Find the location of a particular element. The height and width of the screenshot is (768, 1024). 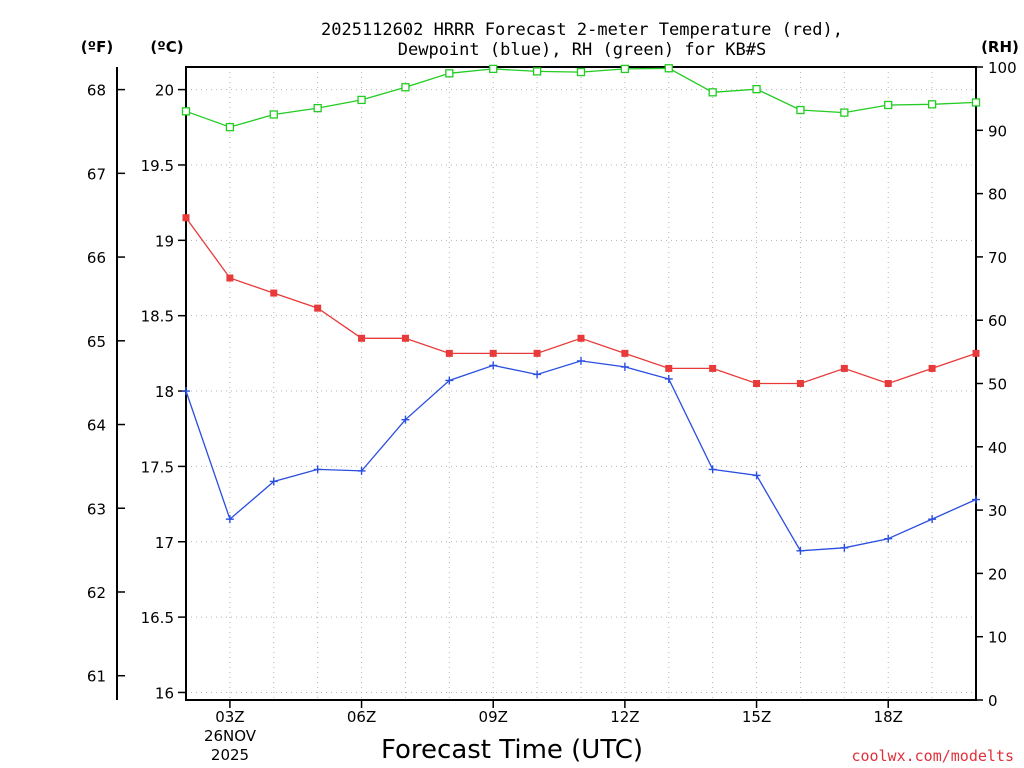

time-axis: 03Z 06Z 09Z 12Z 15Z 18Z is located at coordinates (559, 713).